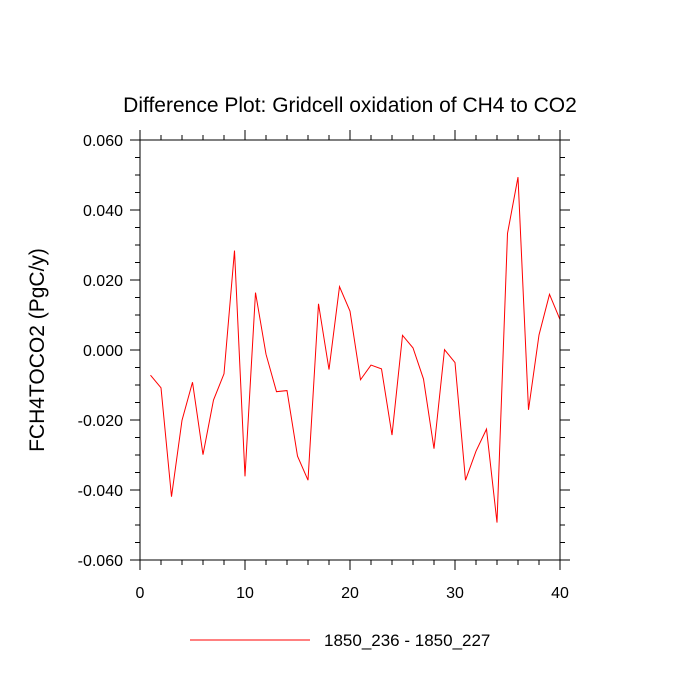  Describe the element at coordinates (100, 491) in the screenshot. I see `y-tick-label: -0.040` at that location.